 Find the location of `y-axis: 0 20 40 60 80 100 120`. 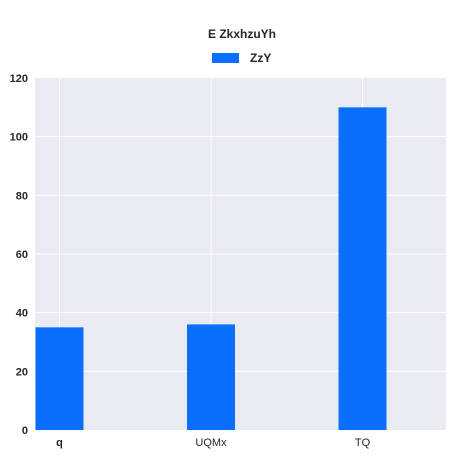

y-axis: 0 20 40 60 80 100 120 is located at coordinates (19, 255).